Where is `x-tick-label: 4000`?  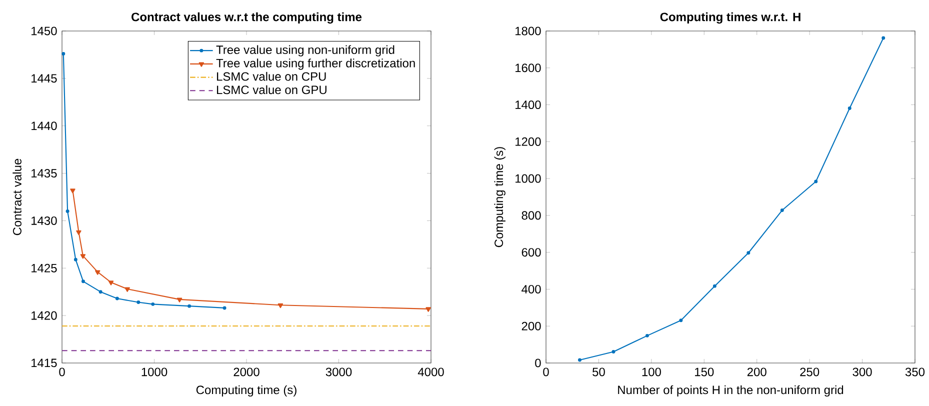 x-tick-label: 4000 is located at coordinates (431, 372).